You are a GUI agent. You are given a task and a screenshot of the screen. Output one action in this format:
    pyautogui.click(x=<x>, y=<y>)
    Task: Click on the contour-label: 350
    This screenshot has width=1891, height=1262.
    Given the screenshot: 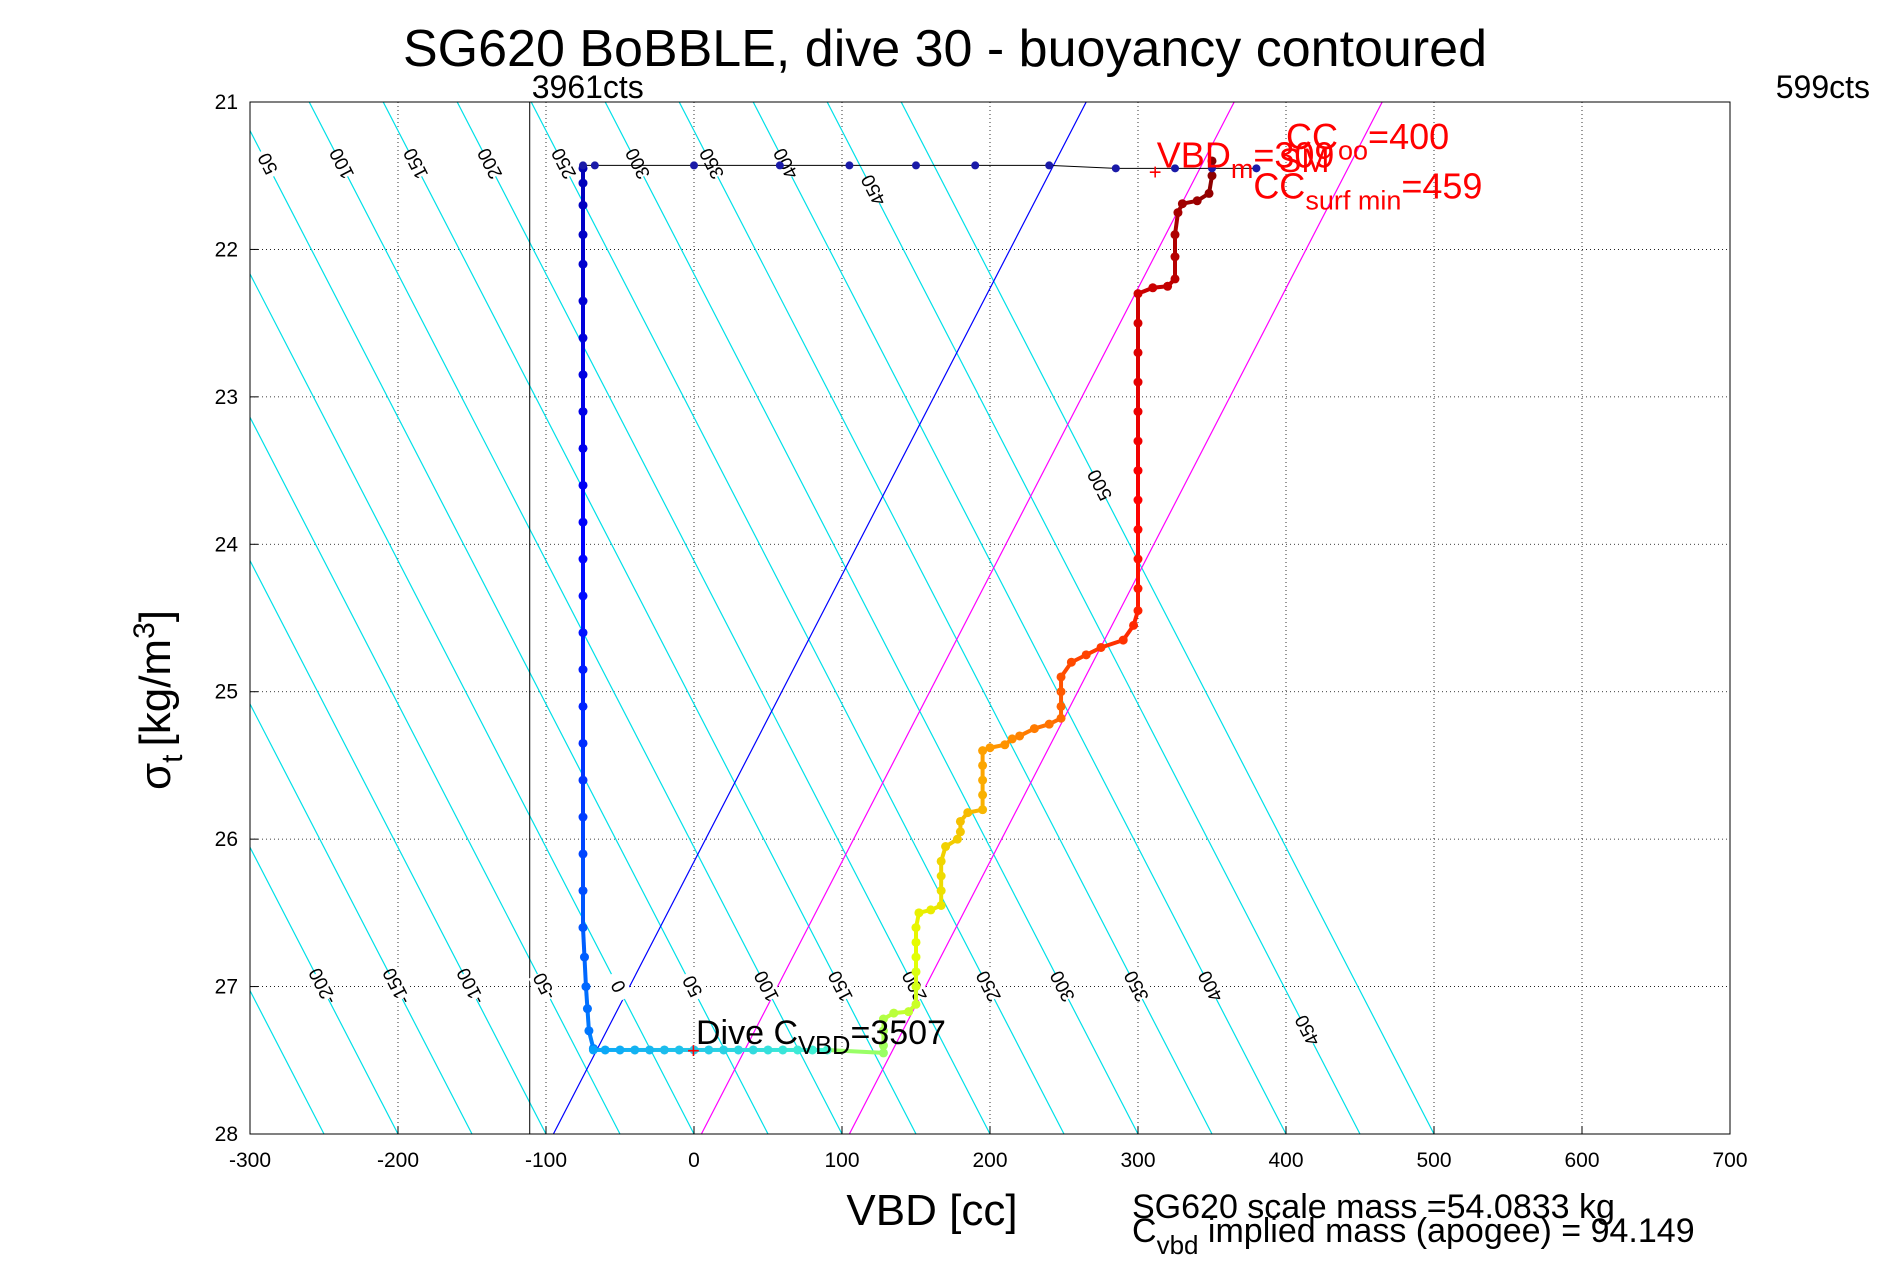 What is the action you would take?
    pyautogui.click(x=1137, y=986)
    